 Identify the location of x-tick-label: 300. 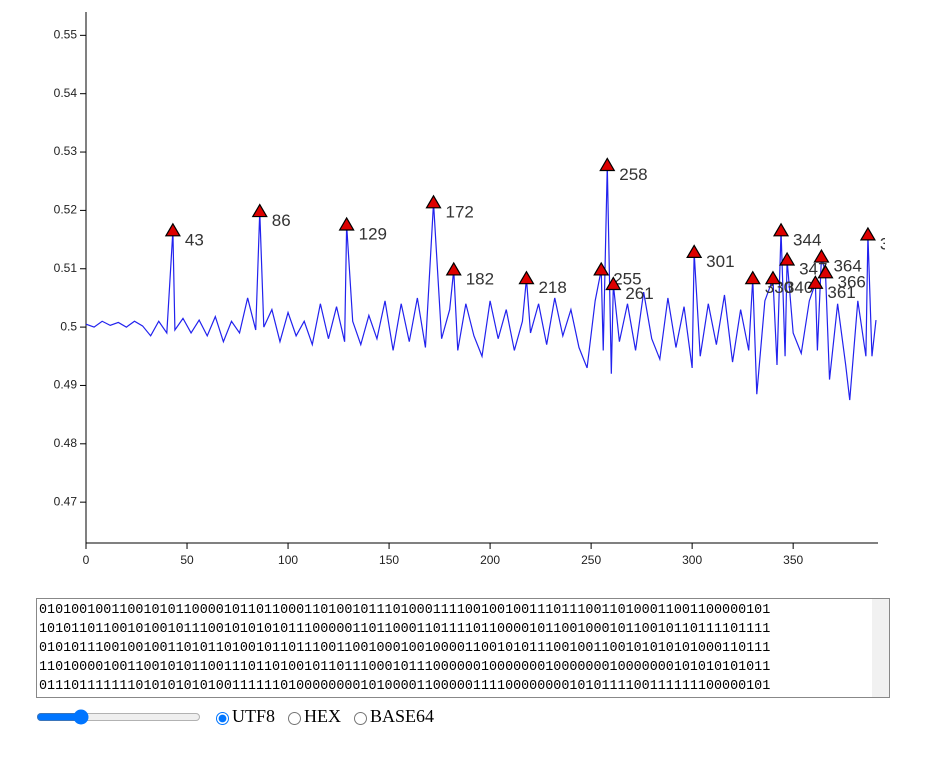
(692, 560).